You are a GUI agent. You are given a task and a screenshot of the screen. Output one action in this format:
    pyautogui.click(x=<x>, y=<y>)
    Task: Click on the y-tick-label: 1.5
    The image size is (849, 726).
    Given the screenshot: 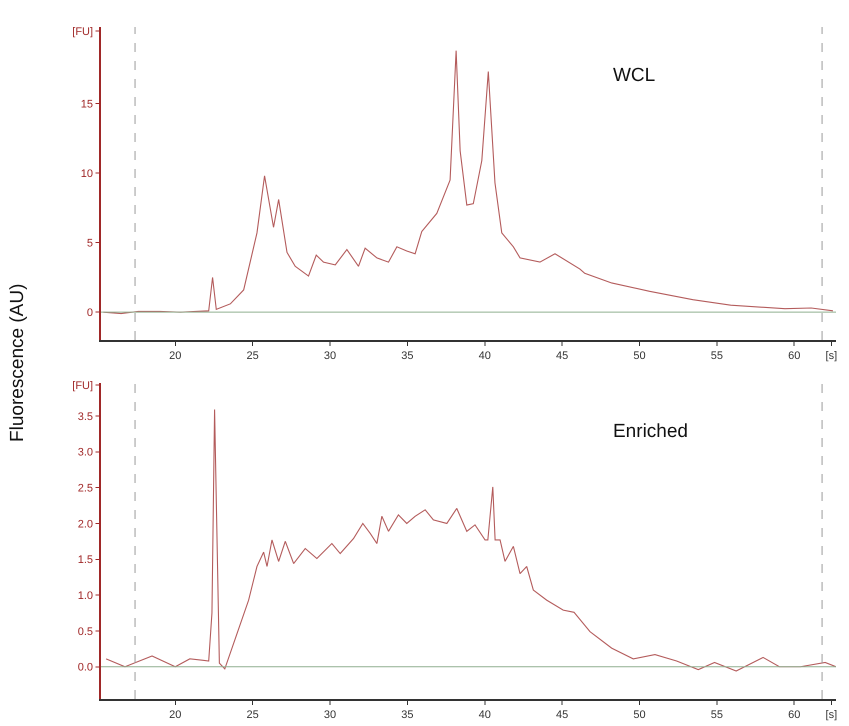 What is the action you would take?
    pyautogui.click(x=86, y=560)
    